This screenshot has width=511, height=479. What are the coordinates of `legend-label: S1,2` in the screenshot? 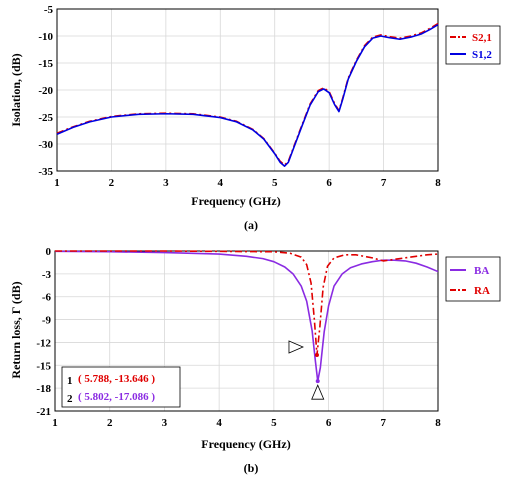 It's located at (482, 55).